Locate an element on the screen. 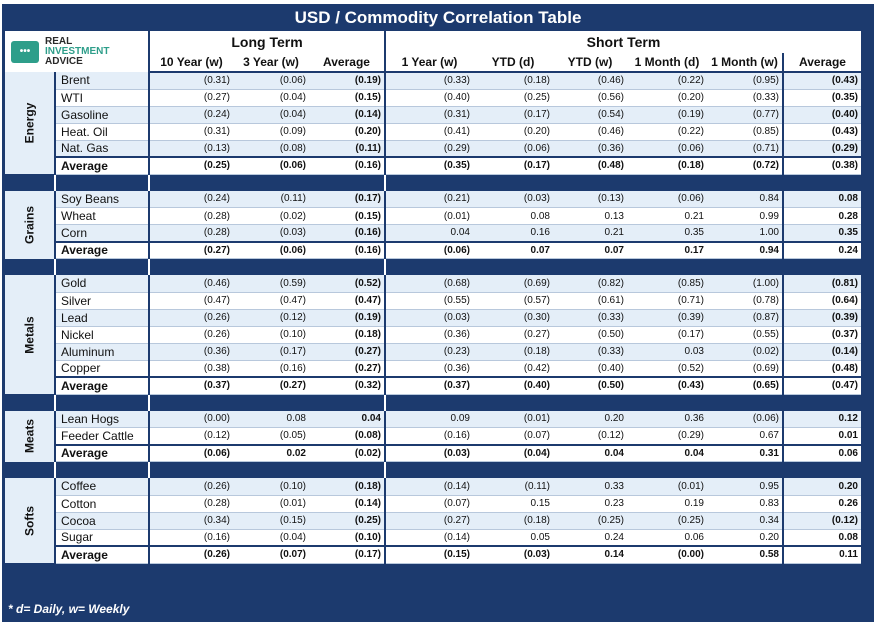  value-cell: (0.78) is located at coordinates (745, 301).